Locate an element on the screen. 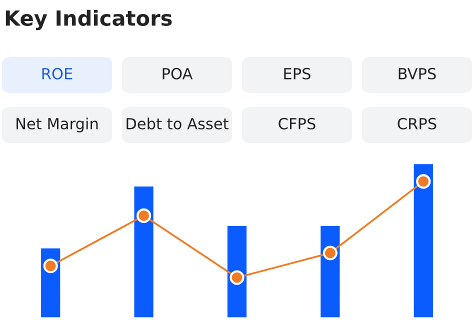 The width and height of the screenshot is (474, 326). text: CRPS is located at coordinates (417, 124).